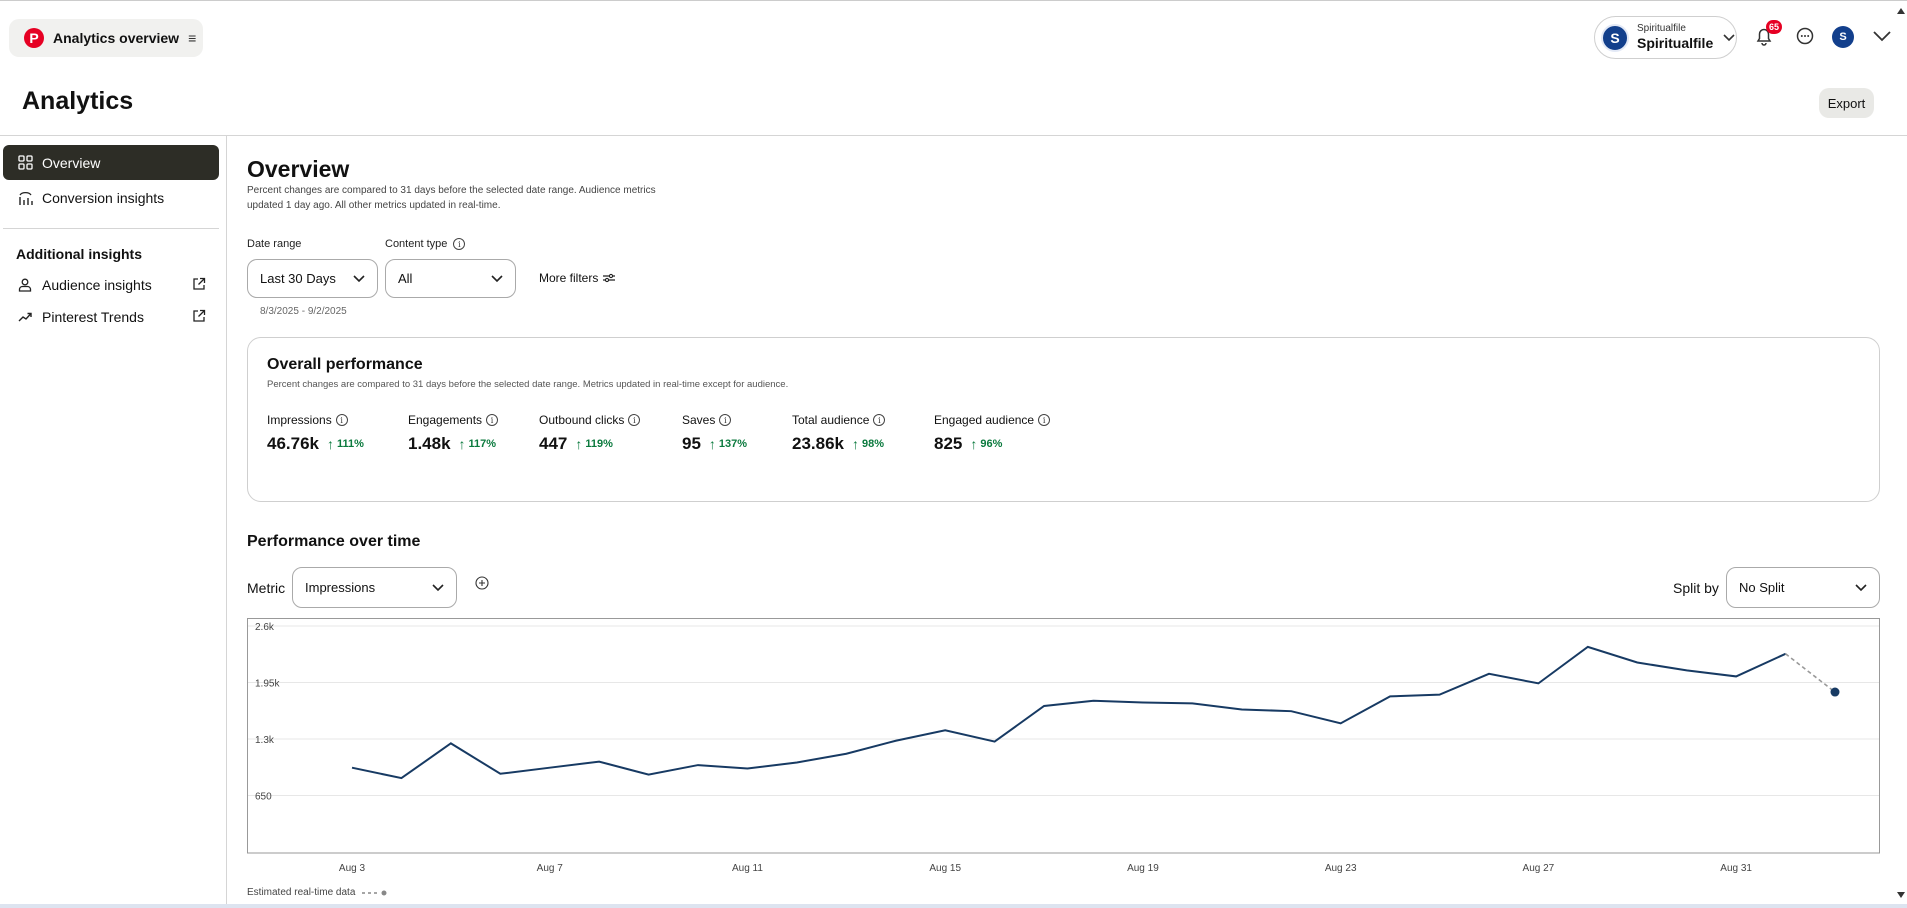 The height and width of the screenshot is (908, 1907). I want to click on chart-legend: Estimated real-time data, so click(318, 892).